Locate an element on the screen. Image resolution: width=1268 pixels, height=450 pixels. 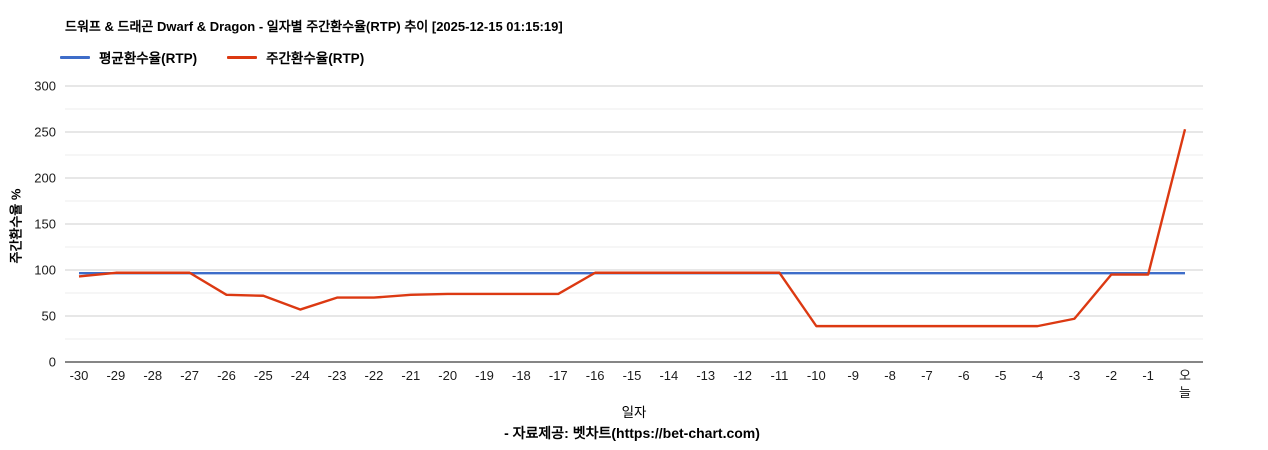
x-tick-label: -2 is located at coordinates (1111, 375).